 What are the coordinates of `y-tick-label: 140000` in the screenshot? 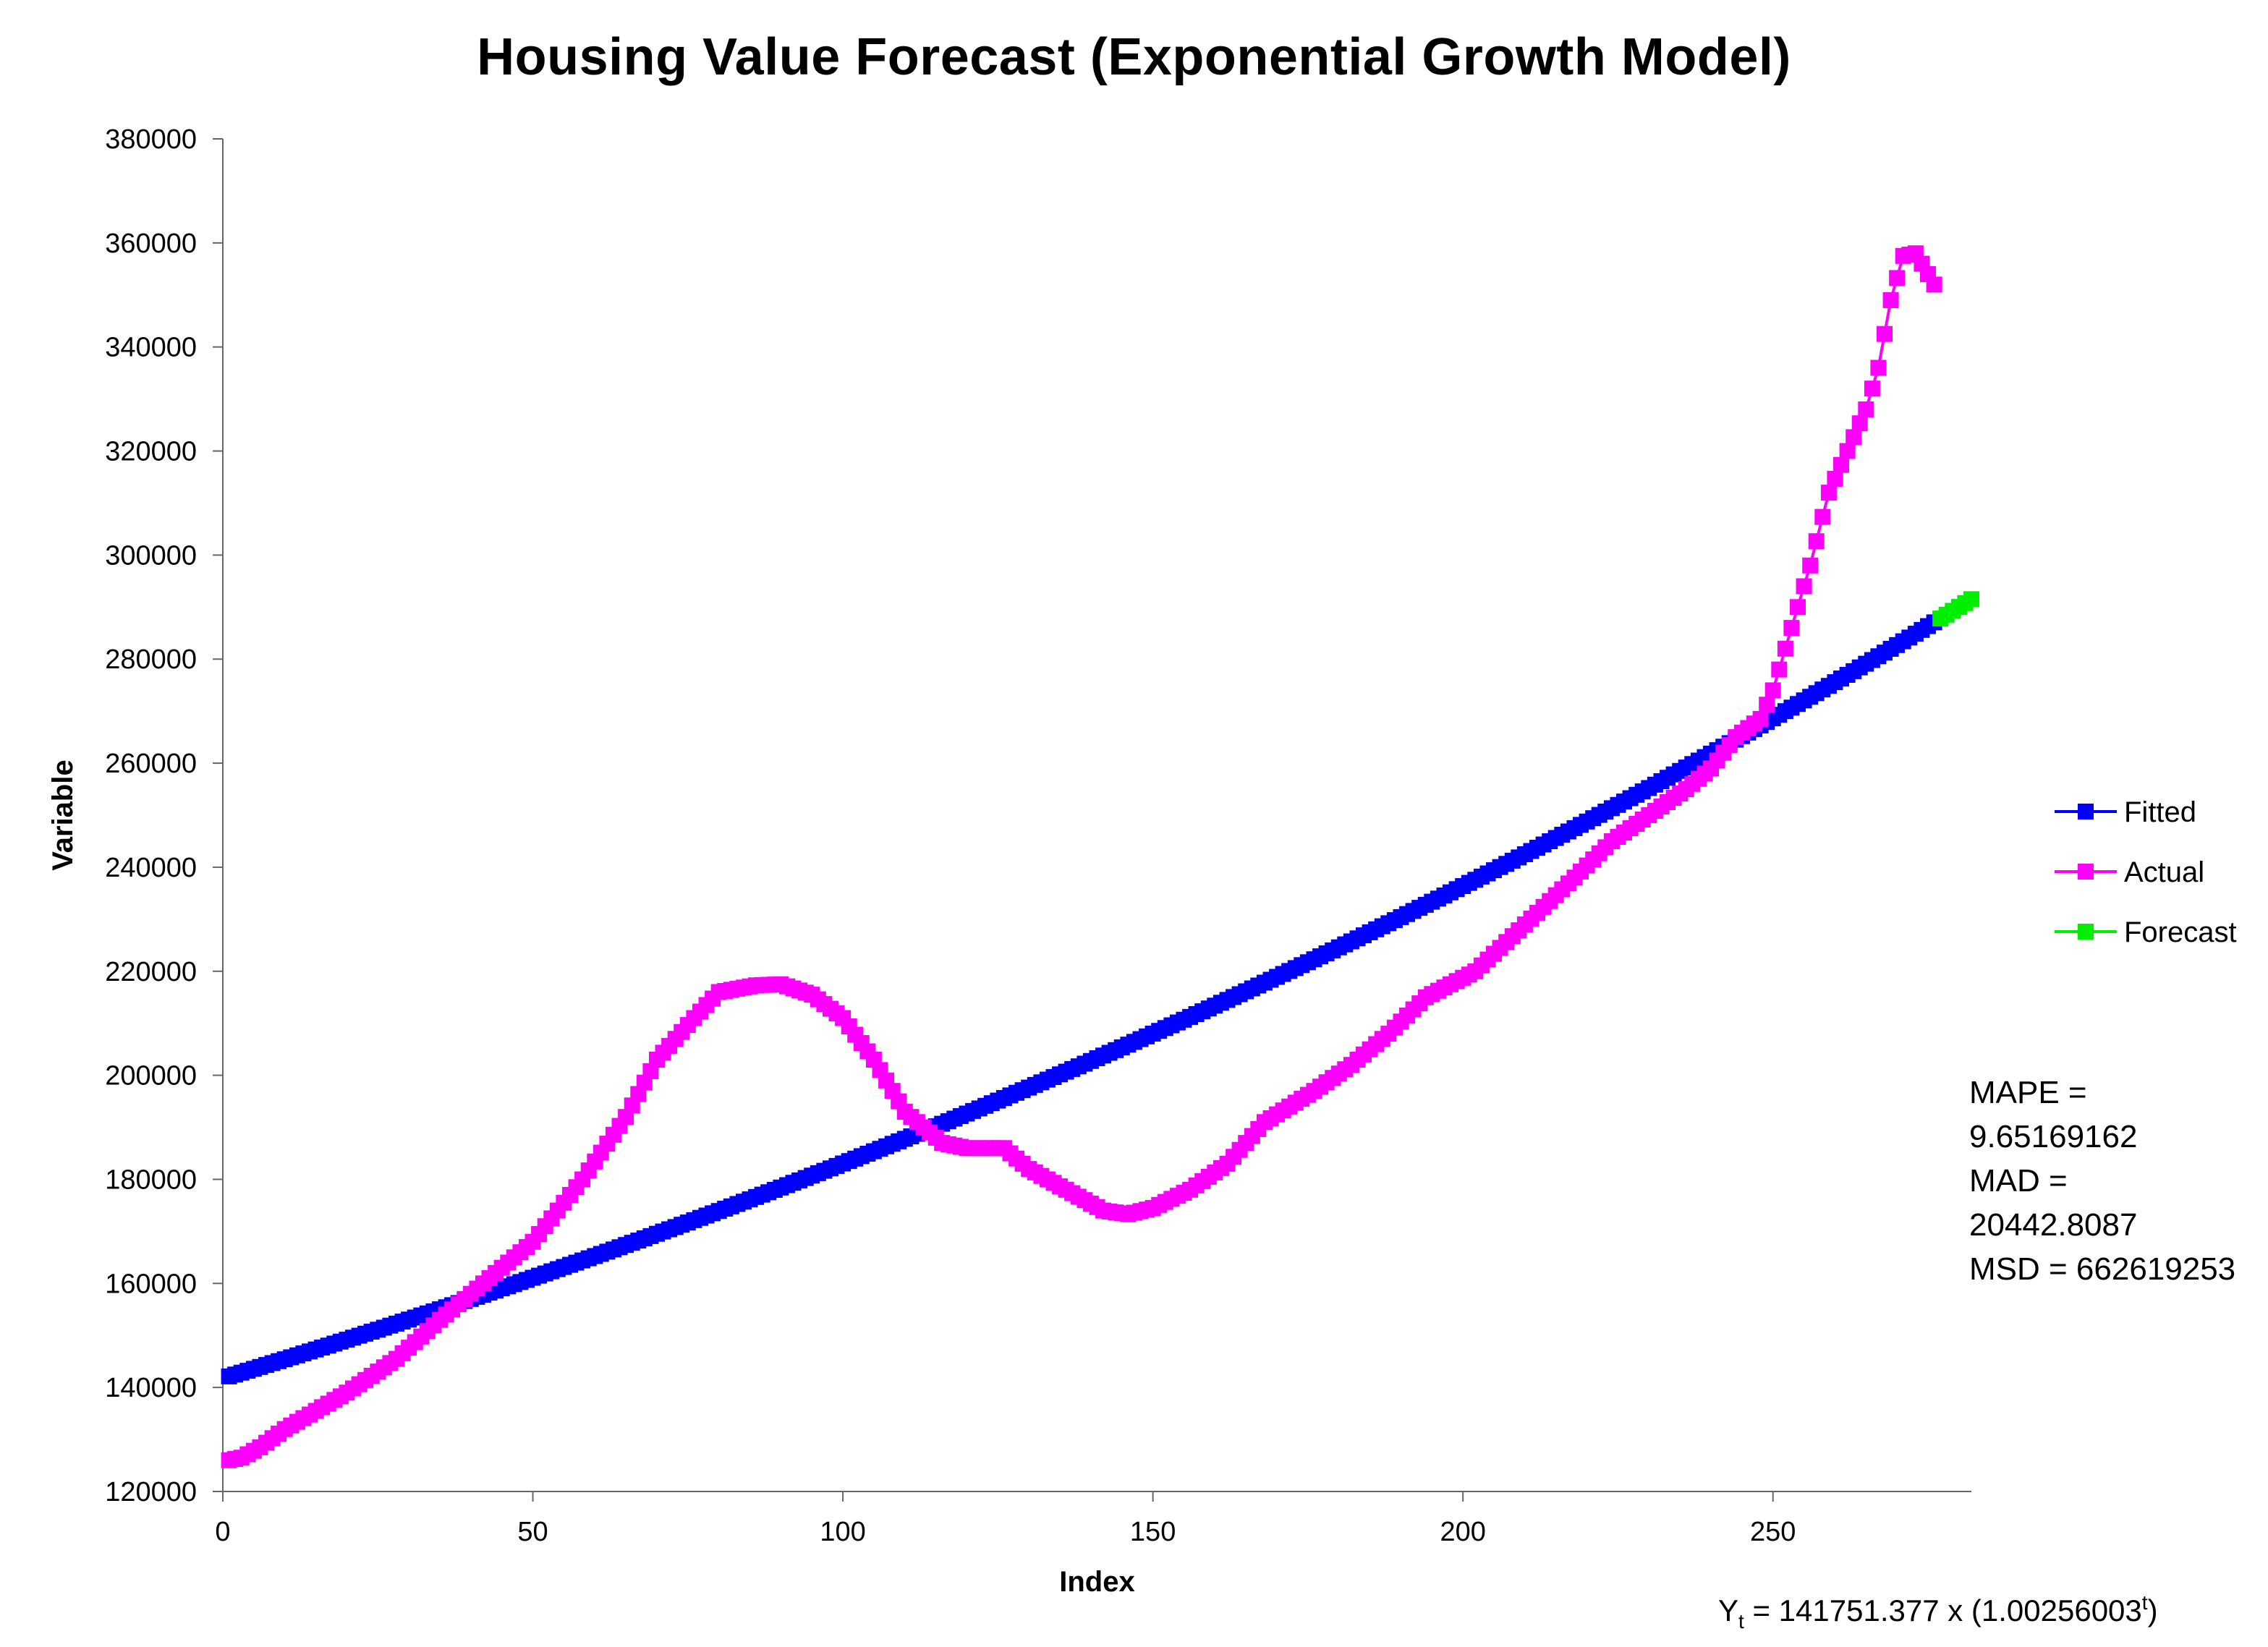 It's located at (151, 1388).